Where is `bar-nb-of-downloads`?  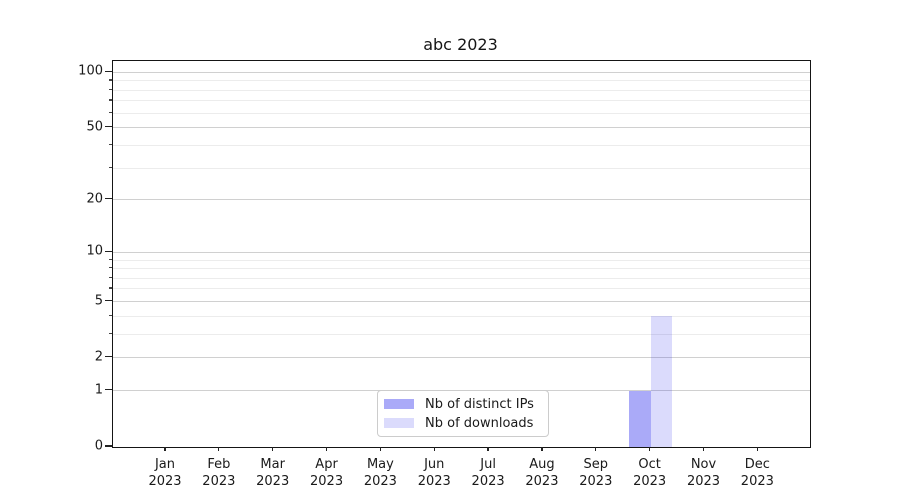 bar-nb-of-downloads is located at coordinates (661, 381).